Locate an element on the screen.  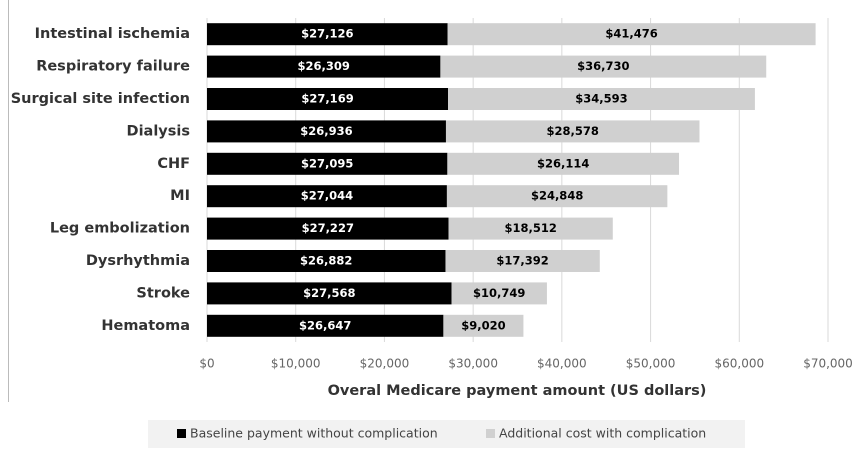
category-label: Dialysis is located at coordinates (158, 131).